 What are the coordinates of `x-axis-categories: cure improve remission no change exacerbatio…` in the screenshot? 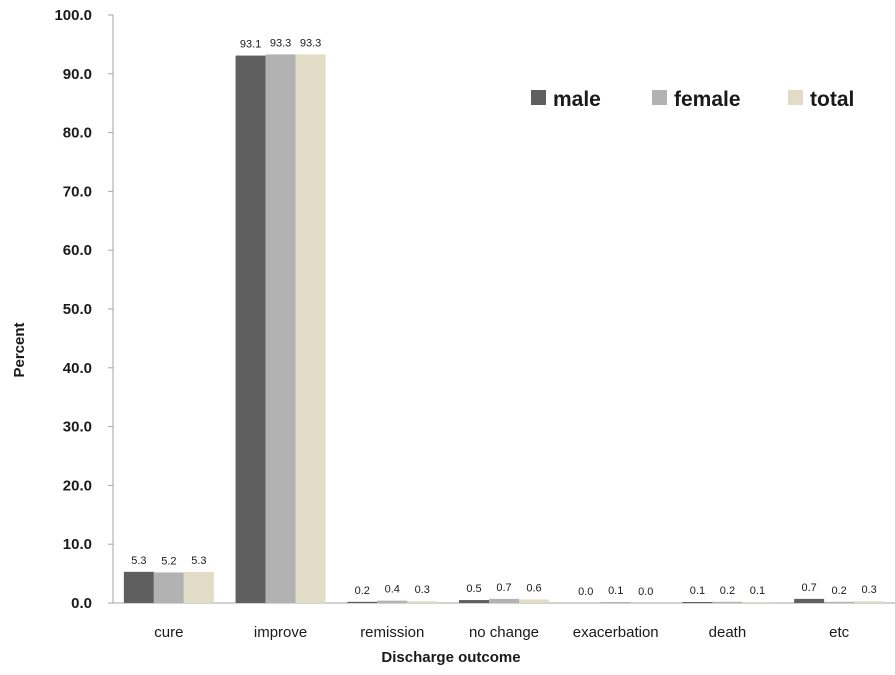 It's located at (501, 632).